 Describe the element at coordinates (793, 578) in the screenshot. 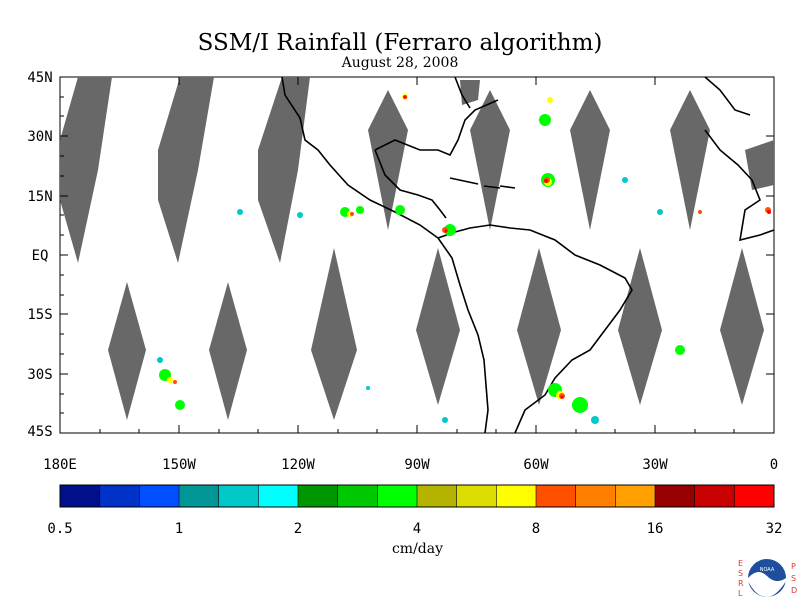

I see `logo-letter-s2: S` at that location.